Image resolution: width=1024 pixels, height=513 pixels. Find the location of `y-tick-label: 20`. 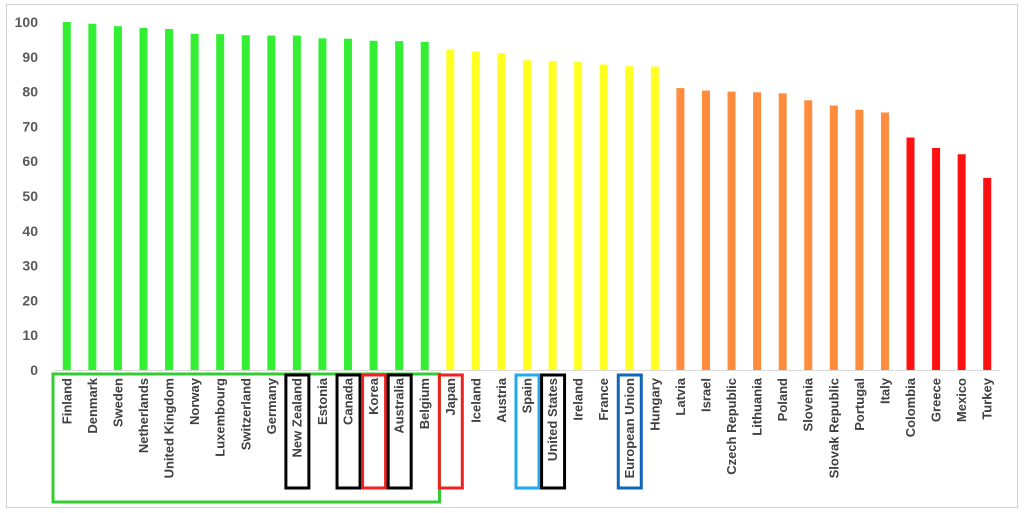

y-tick-label: 20 is located at coordinates (30, 300).